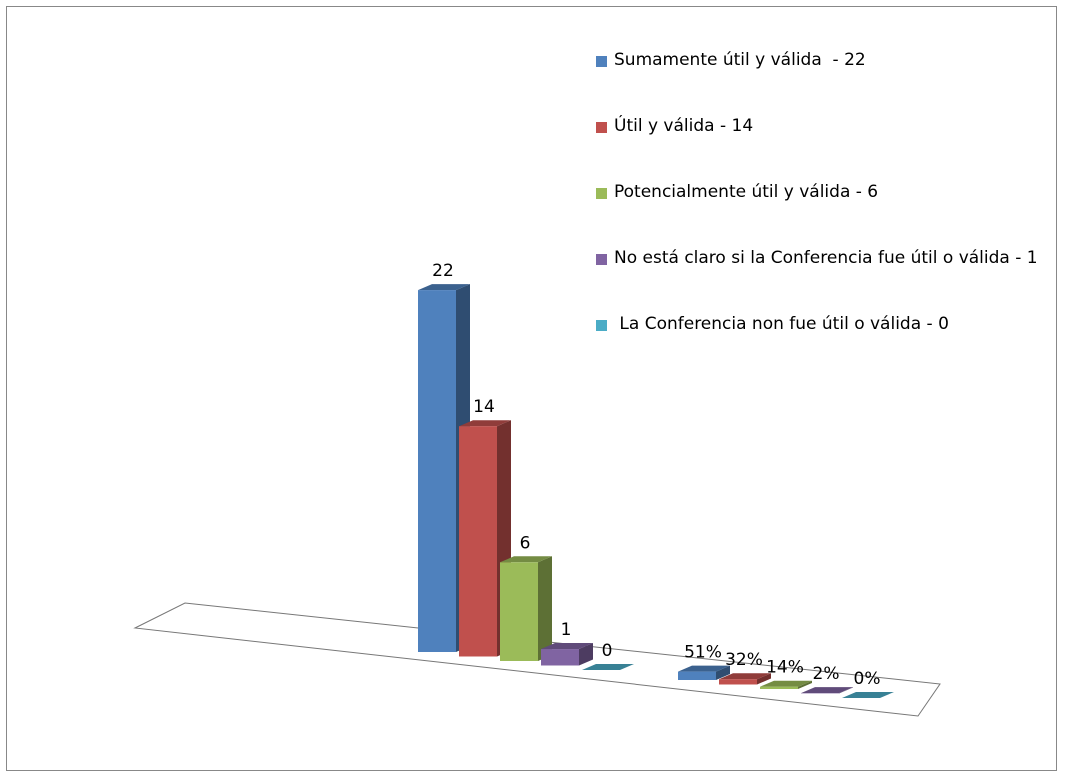 This screenshot has height=778, width=1065. Describe the element at coordinates (740, 60) in the screenshot. I see `legend-label: Sumamente útil y válida - 22` at that location.